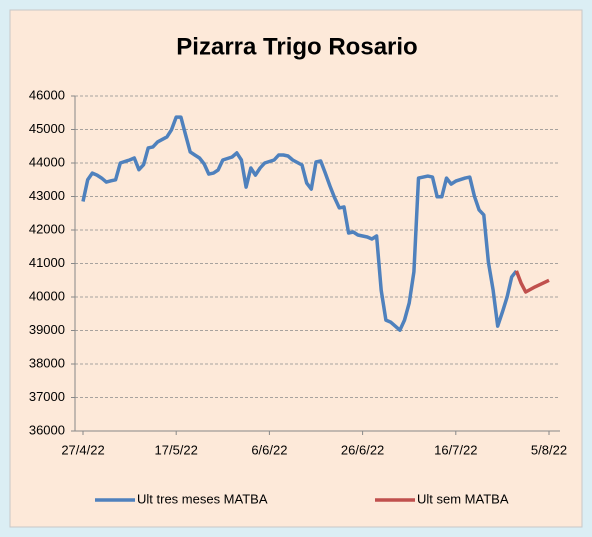 The image size is (592, 537). What do you see at coordinates (455, 449) in the screenshot?
I see `x-tick-label: 16/7/22` at bounding box center [455, 449].